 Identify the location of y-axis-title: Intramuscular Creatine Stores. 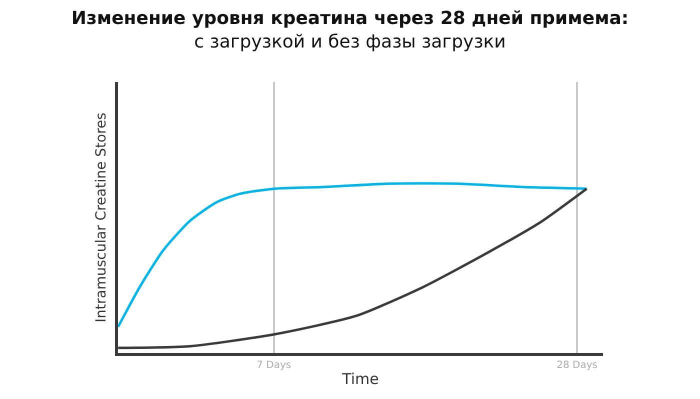
(102, 217).